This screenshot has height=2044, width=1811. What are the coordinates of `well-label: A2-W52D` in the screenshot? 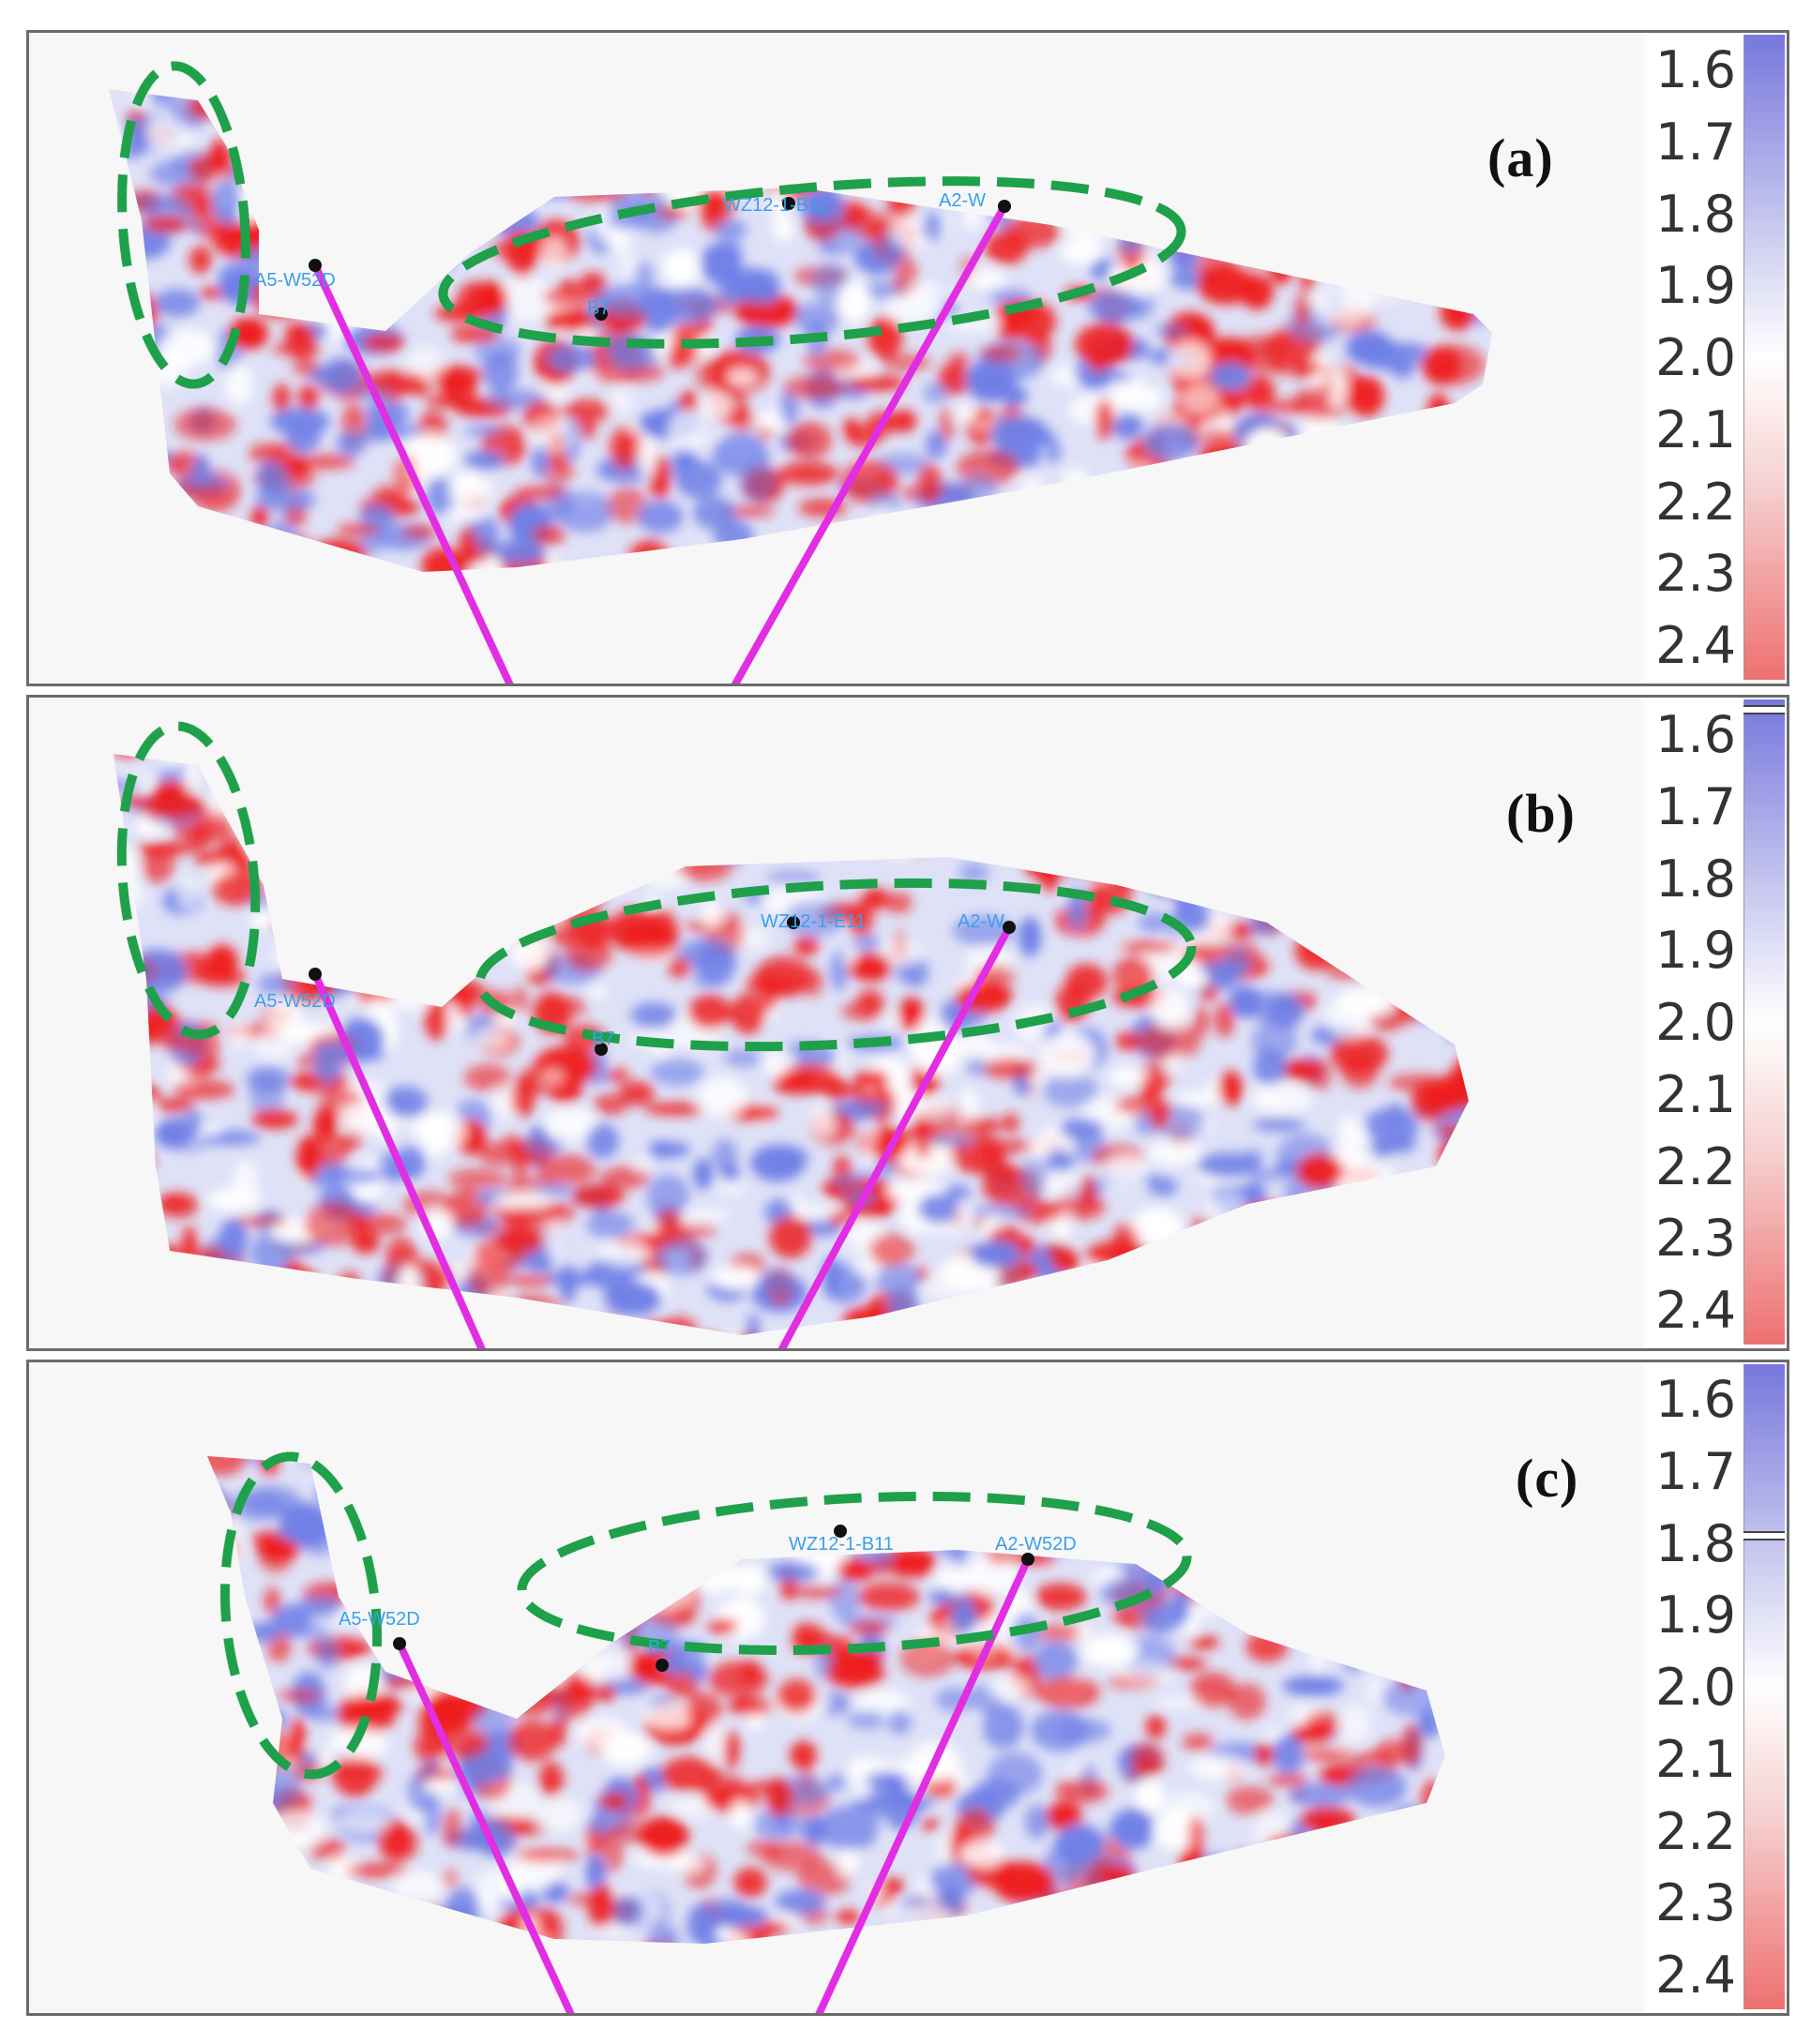 It's located at (1036, 1545).